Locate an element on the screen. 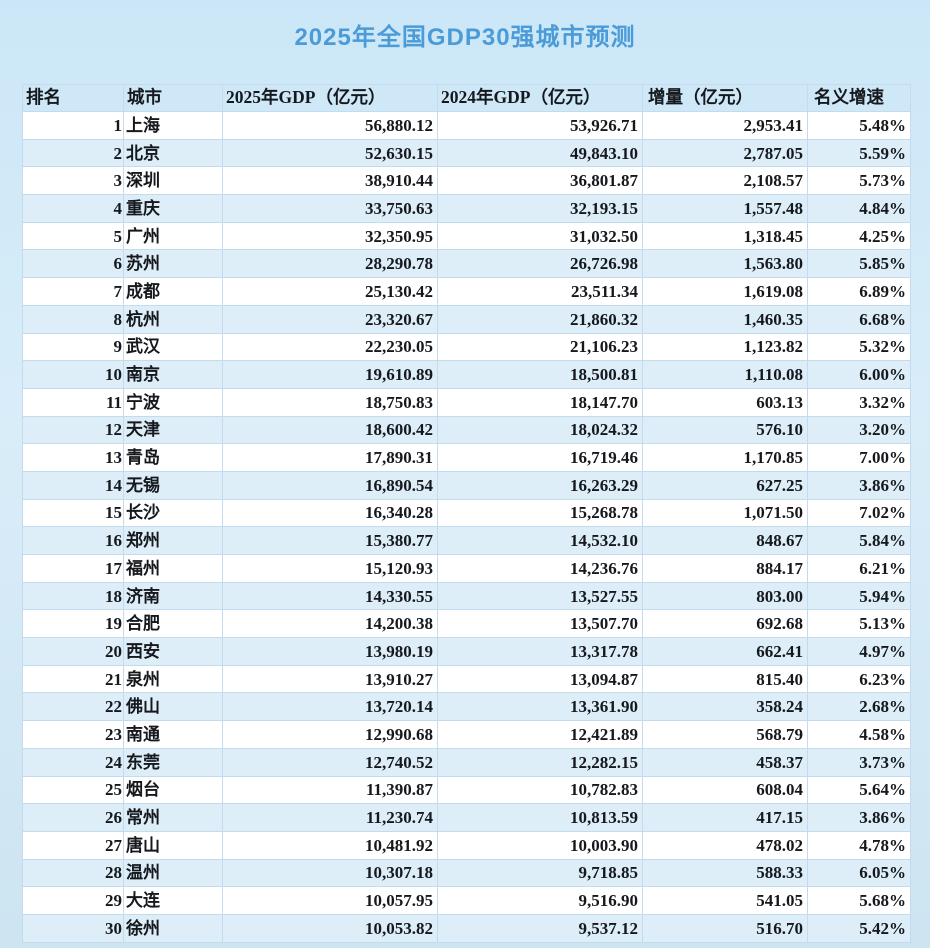 This screenshot has height=948, width=930. gdp-2024-cell: 13,507.70 is located at coordinates (540, 624).